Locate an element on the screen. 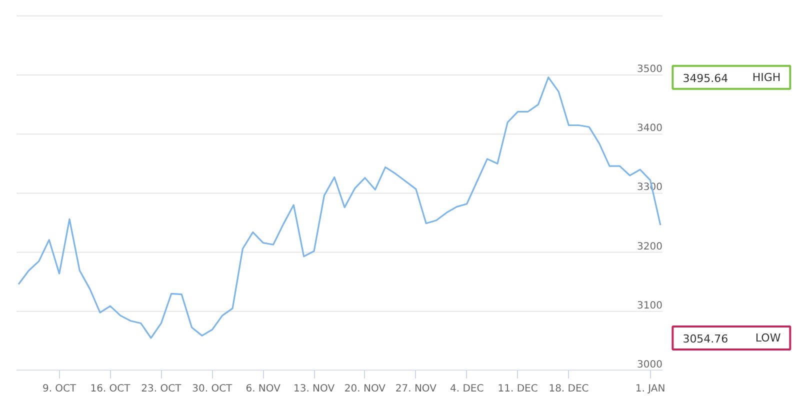  x-tick-label: 9. OCT is located at coordinates (60, 389).